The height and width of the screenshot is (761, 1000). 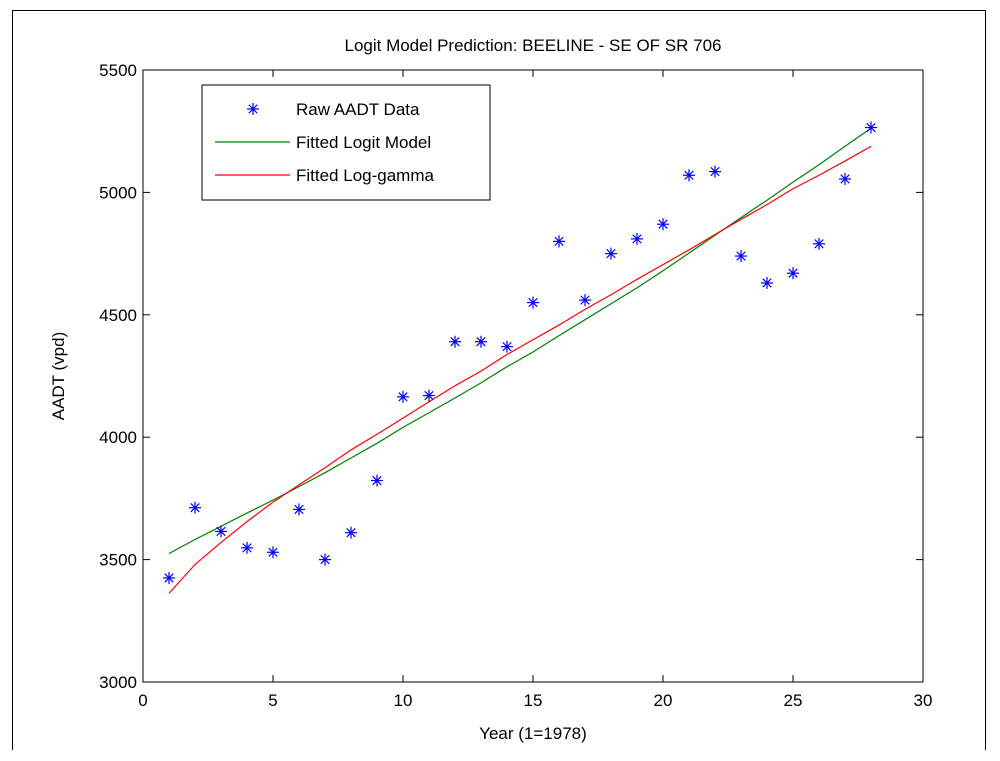 I want to click on x-tick-label: 0, so click(x=142, y=700).